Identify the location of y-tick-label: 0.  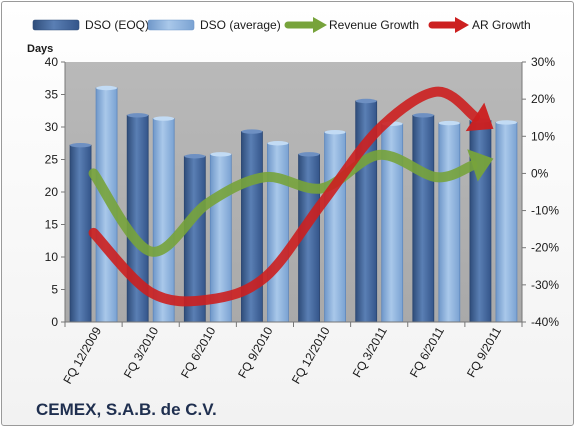
(54, 322).